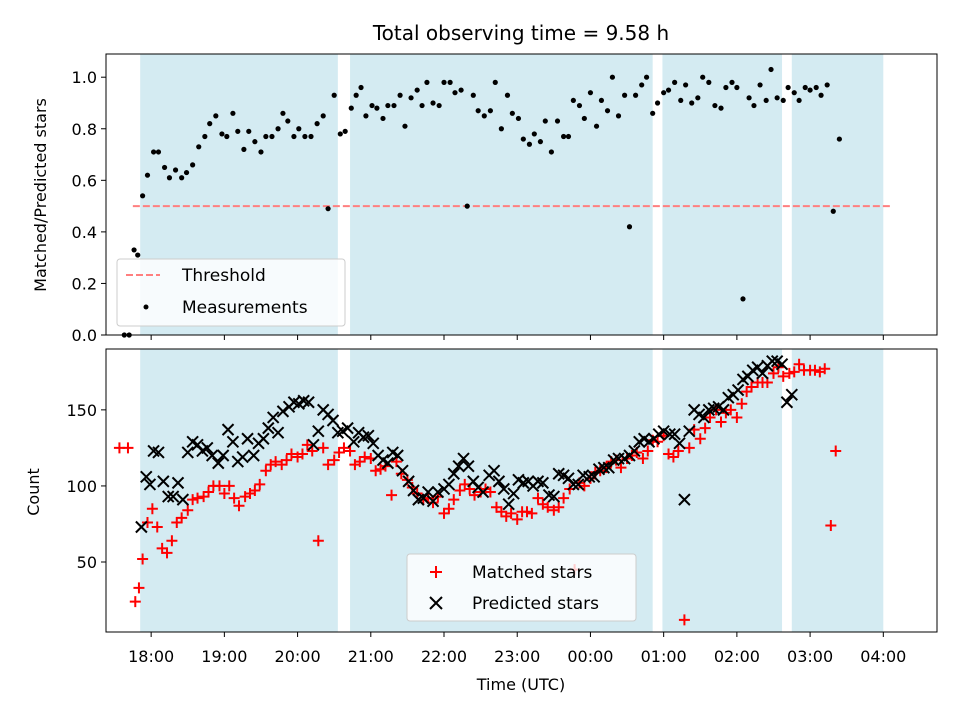 The height and width of the screenshot is (720, 960). I want to click on x-tick-label: 18:00, so click(151, 656).